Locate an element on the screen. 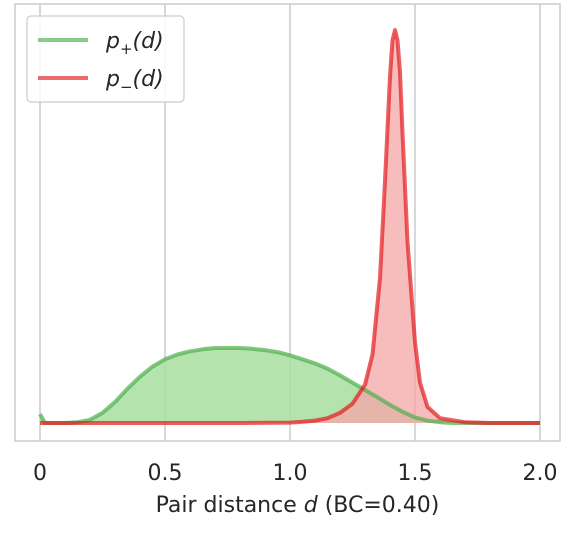  x-tick-labels: 0 0.5 1.0 1.5 2.0 is located at coordinates (295, 473).